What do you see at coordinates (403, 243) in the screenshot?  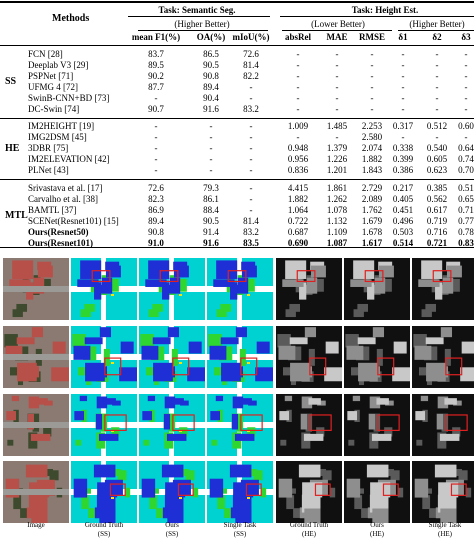 I see `table-cell: 0.514` at bounding box center [403, 243].